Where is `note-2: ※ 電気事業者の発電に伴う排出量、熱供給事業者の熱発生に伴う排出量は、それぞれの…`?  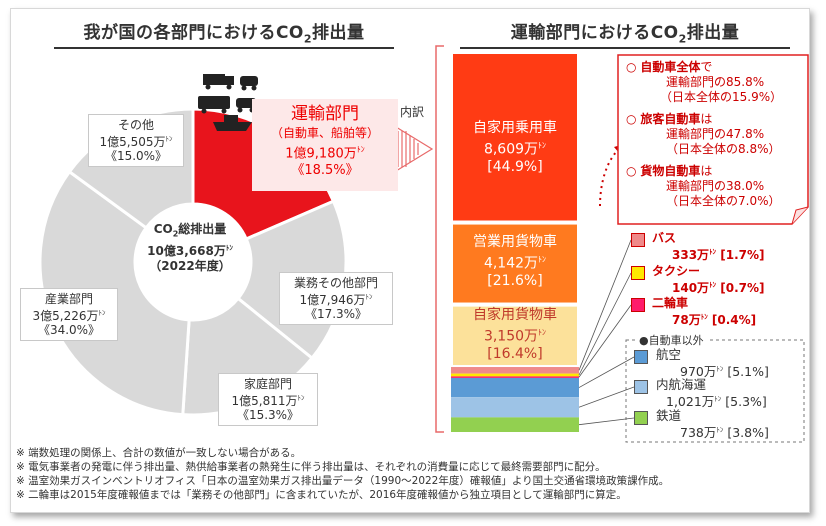
note-2: ※ 電気事業者の発電に伴う排出量、熱供給事業者の熱発生に伴う排出量は、それぞれの… is located at coordinates (311, 467).